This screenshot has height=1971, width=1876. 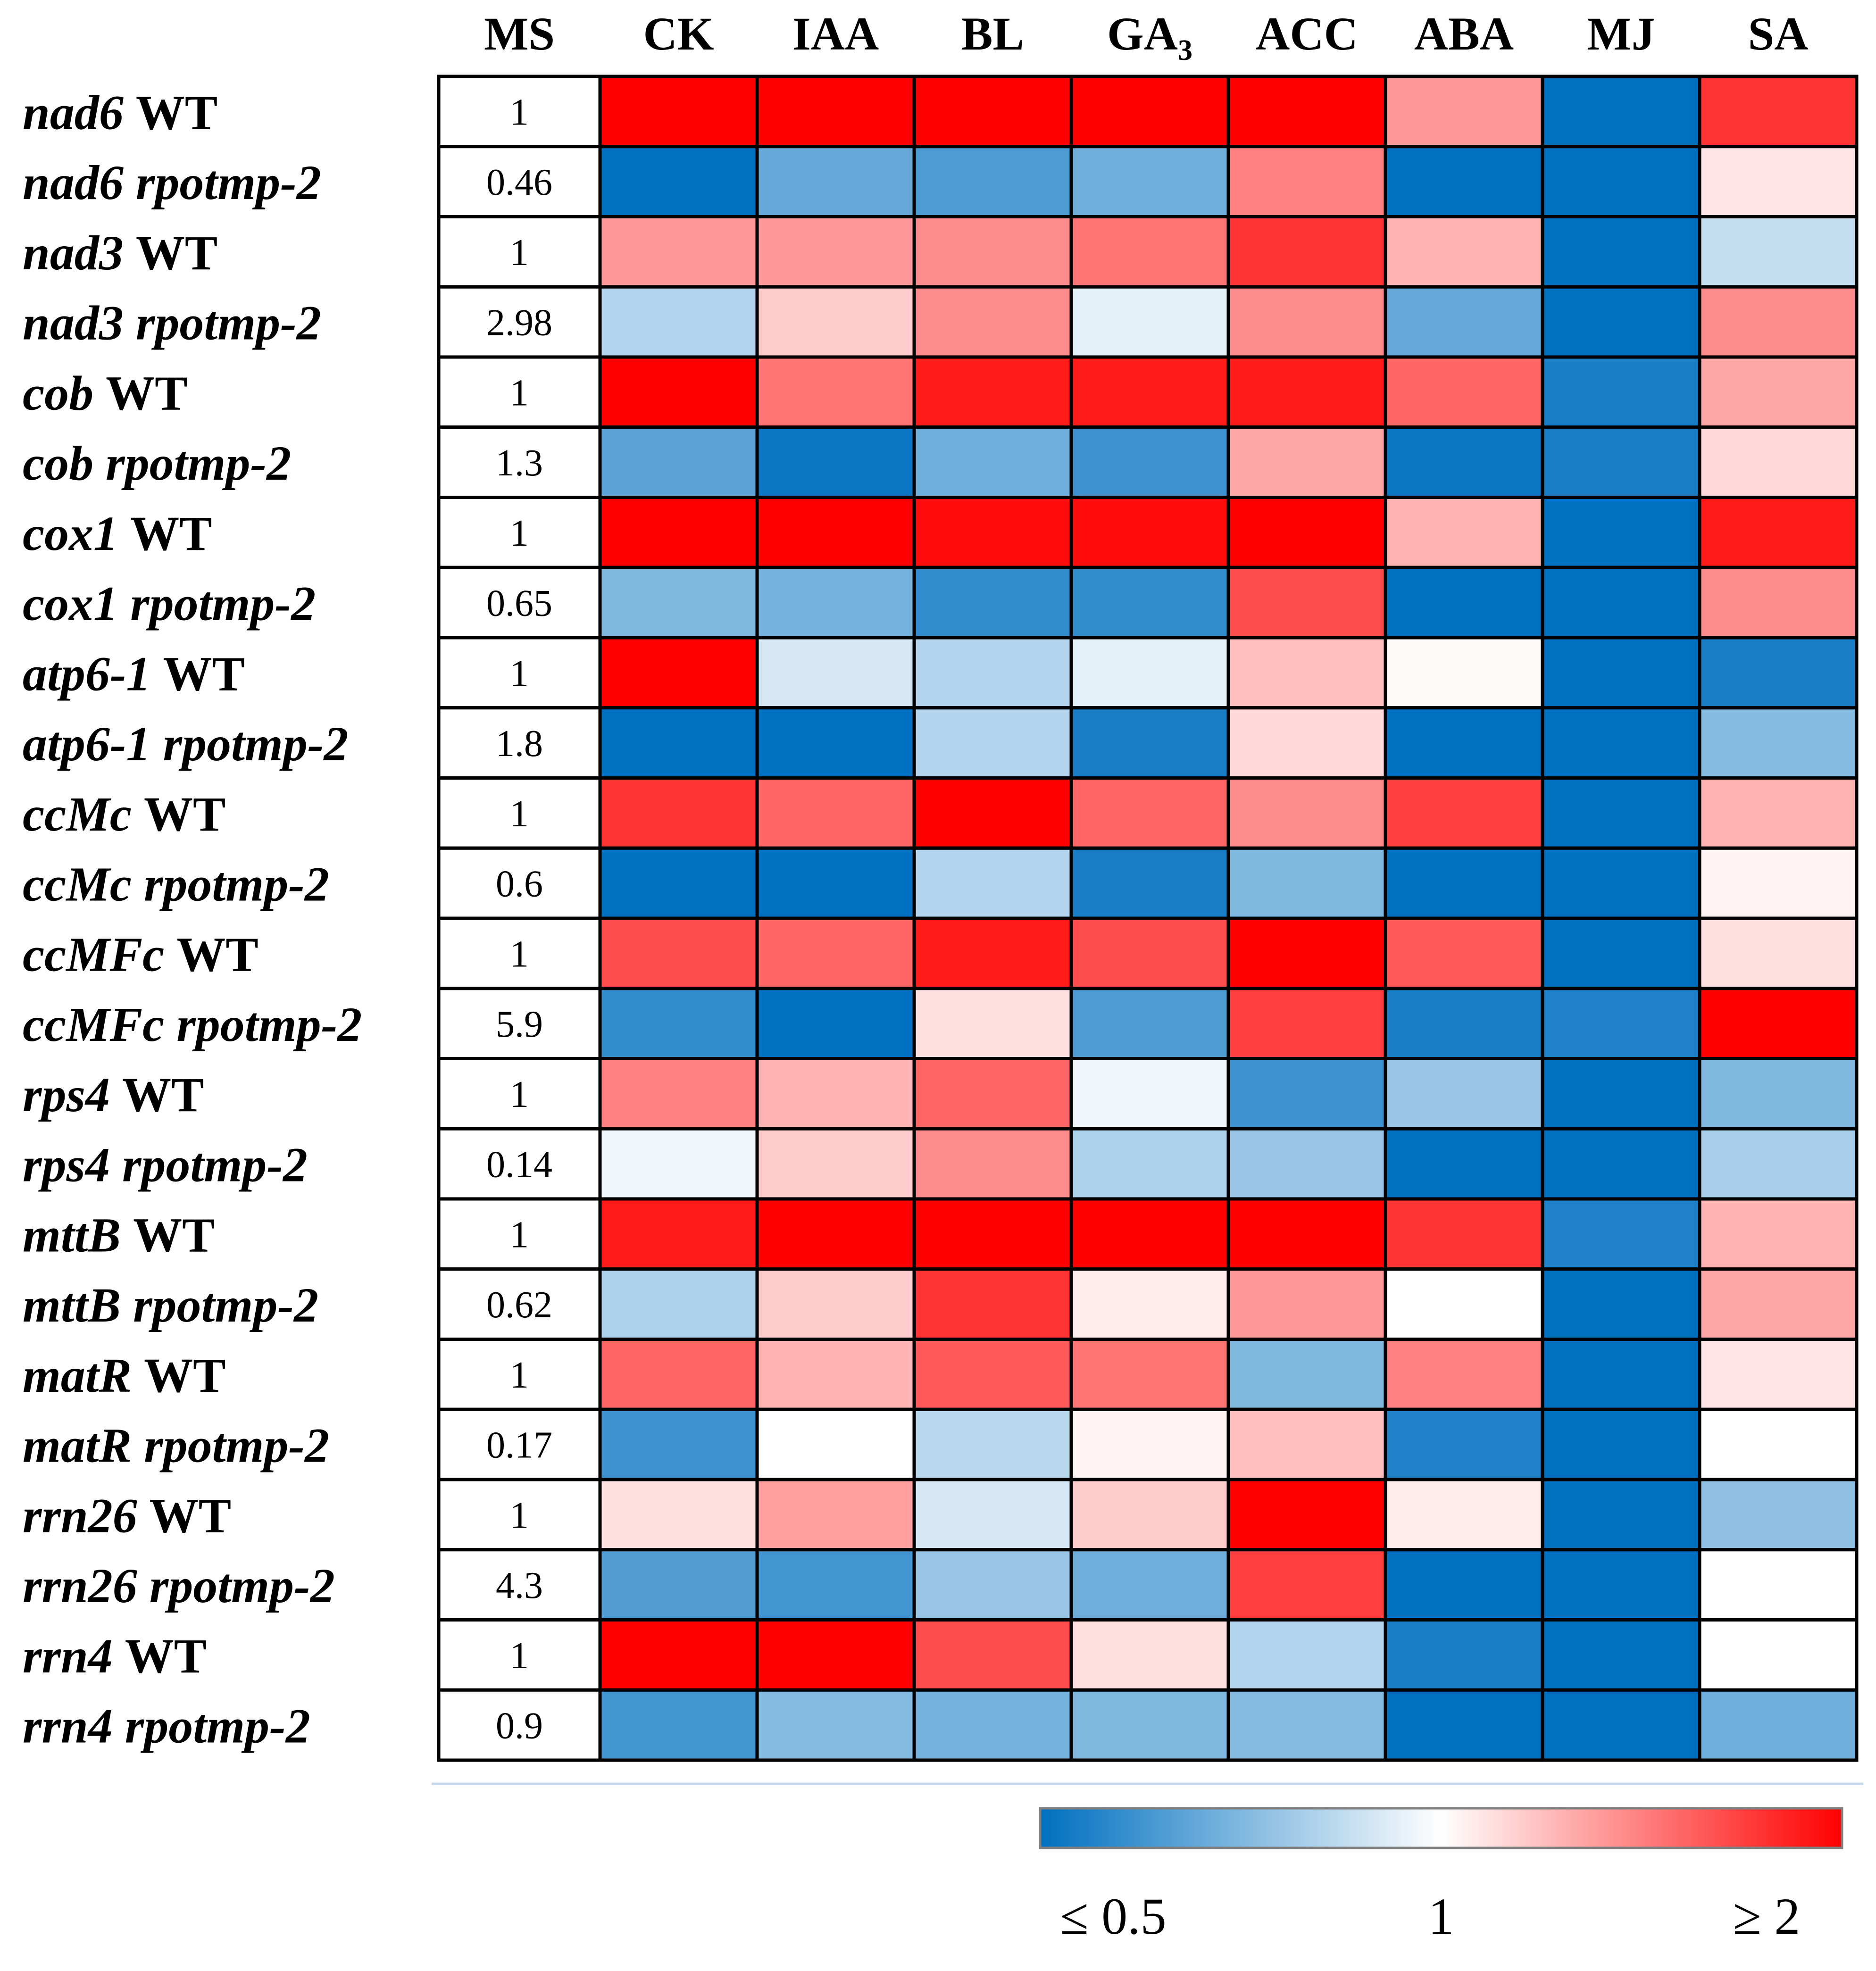 What do you see at coordinates (678, 813) in the screenshot?
I see `cell-ck-ccmc-wt` at bounding box center [678, 813].